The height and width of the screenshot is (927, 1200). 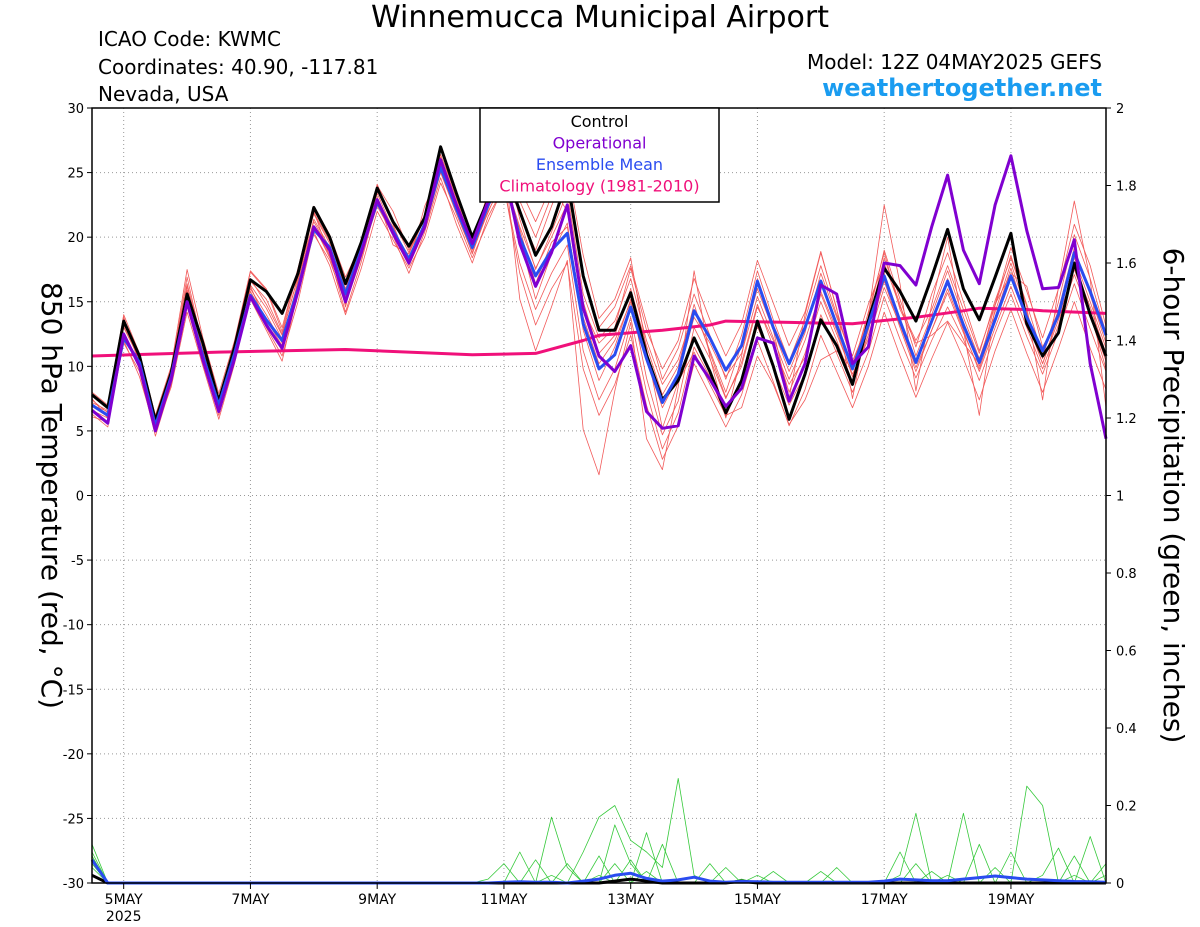 What do you see at coordinates (75, 303) in the screenshot?
I see `y-left-tick-label: 15` at bounding box center [75, 303].